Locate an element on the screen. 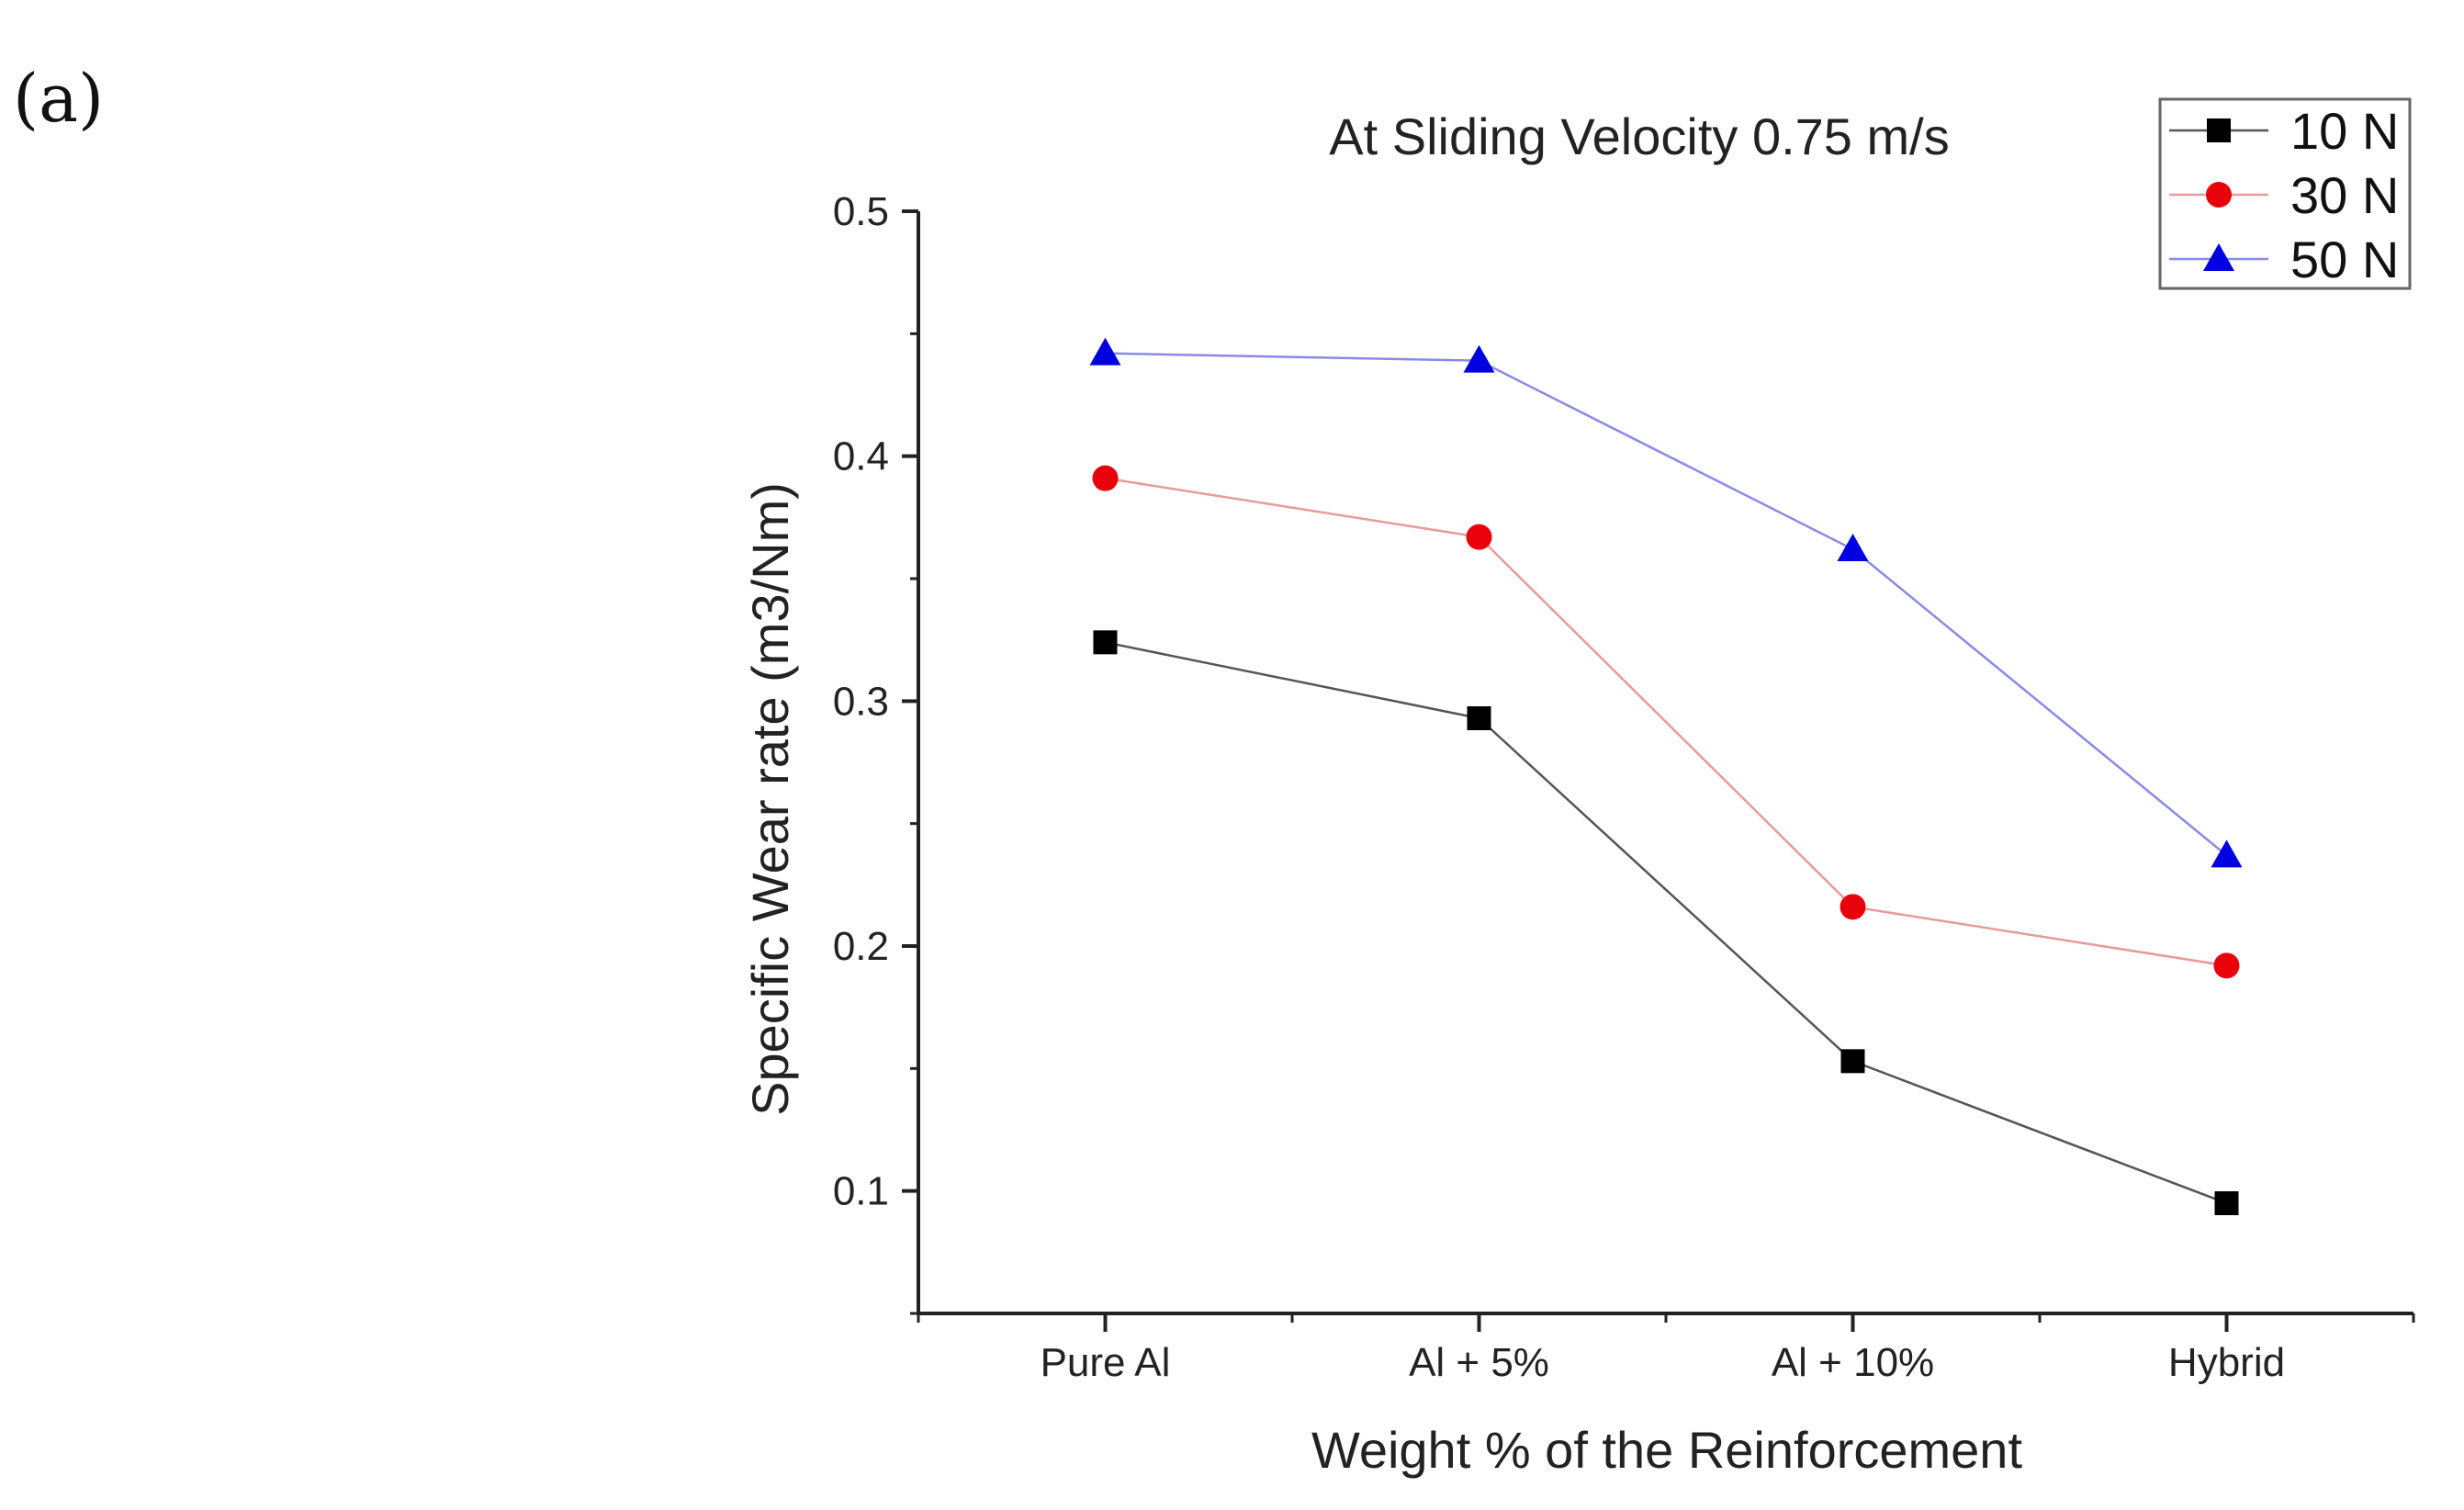 Image resolution: width=2464 pixels, height=1510 pixels. legend: 10 N 30 N 50 N is located at coordinates (2285, 194).